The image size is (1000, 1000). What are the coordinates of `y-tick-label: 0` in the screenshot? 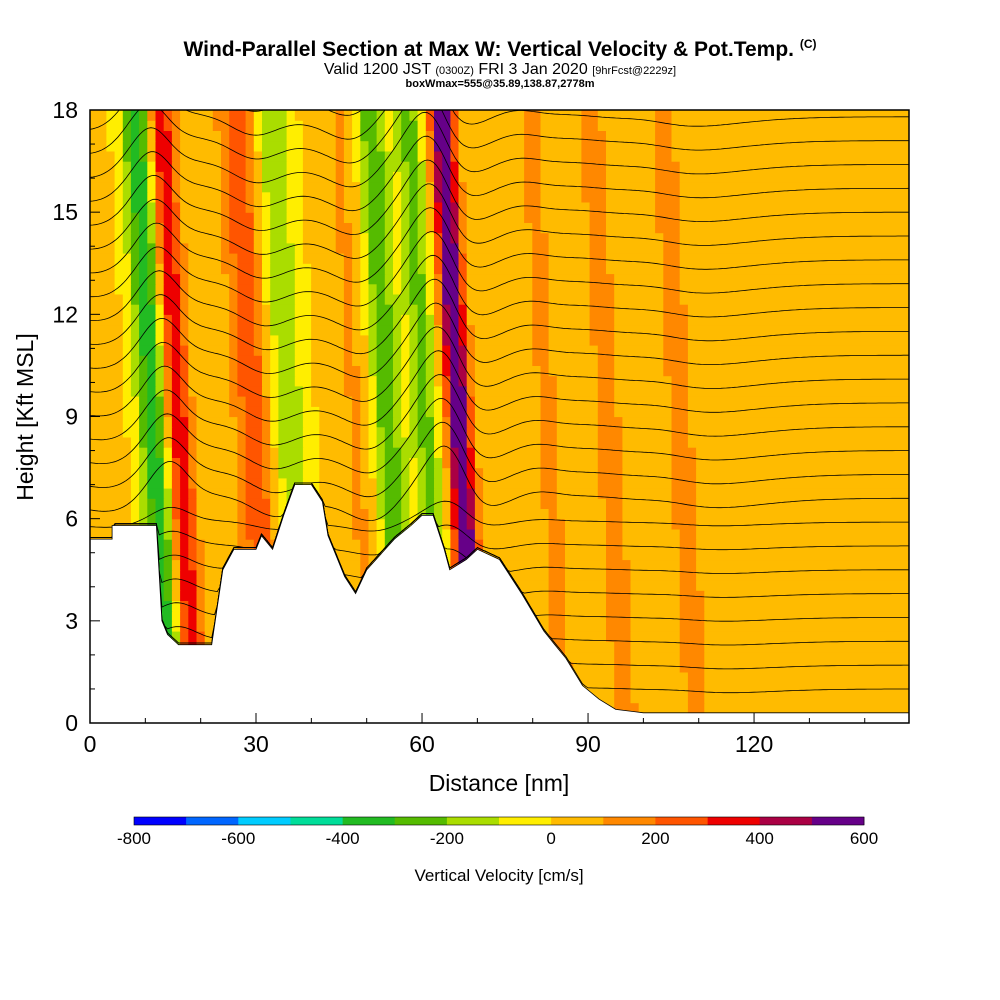 It's located at (71, 723).